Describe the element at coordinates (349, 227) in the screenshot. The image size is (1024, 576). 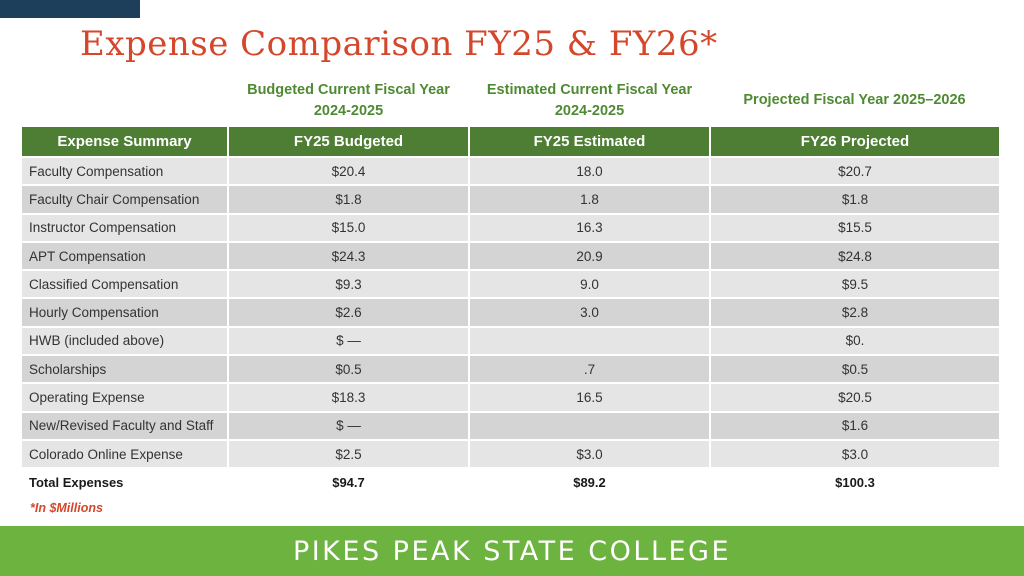
I see `budgeted-cell: $15.0` at that location.